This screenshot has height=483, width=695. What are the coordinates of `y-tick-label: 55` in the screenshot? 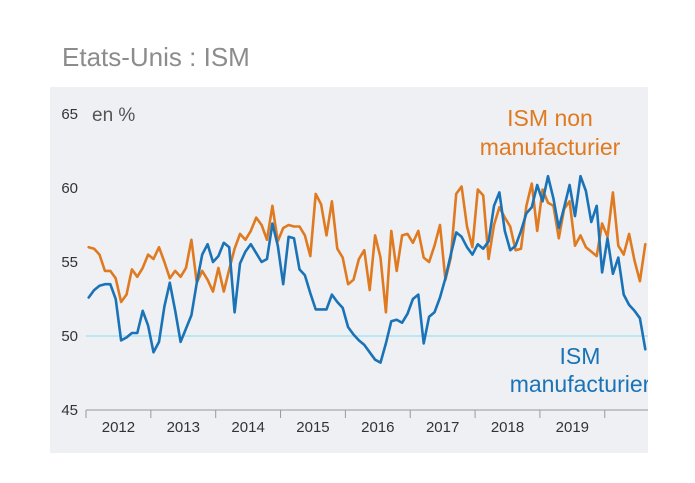 It's located at (69, 262).